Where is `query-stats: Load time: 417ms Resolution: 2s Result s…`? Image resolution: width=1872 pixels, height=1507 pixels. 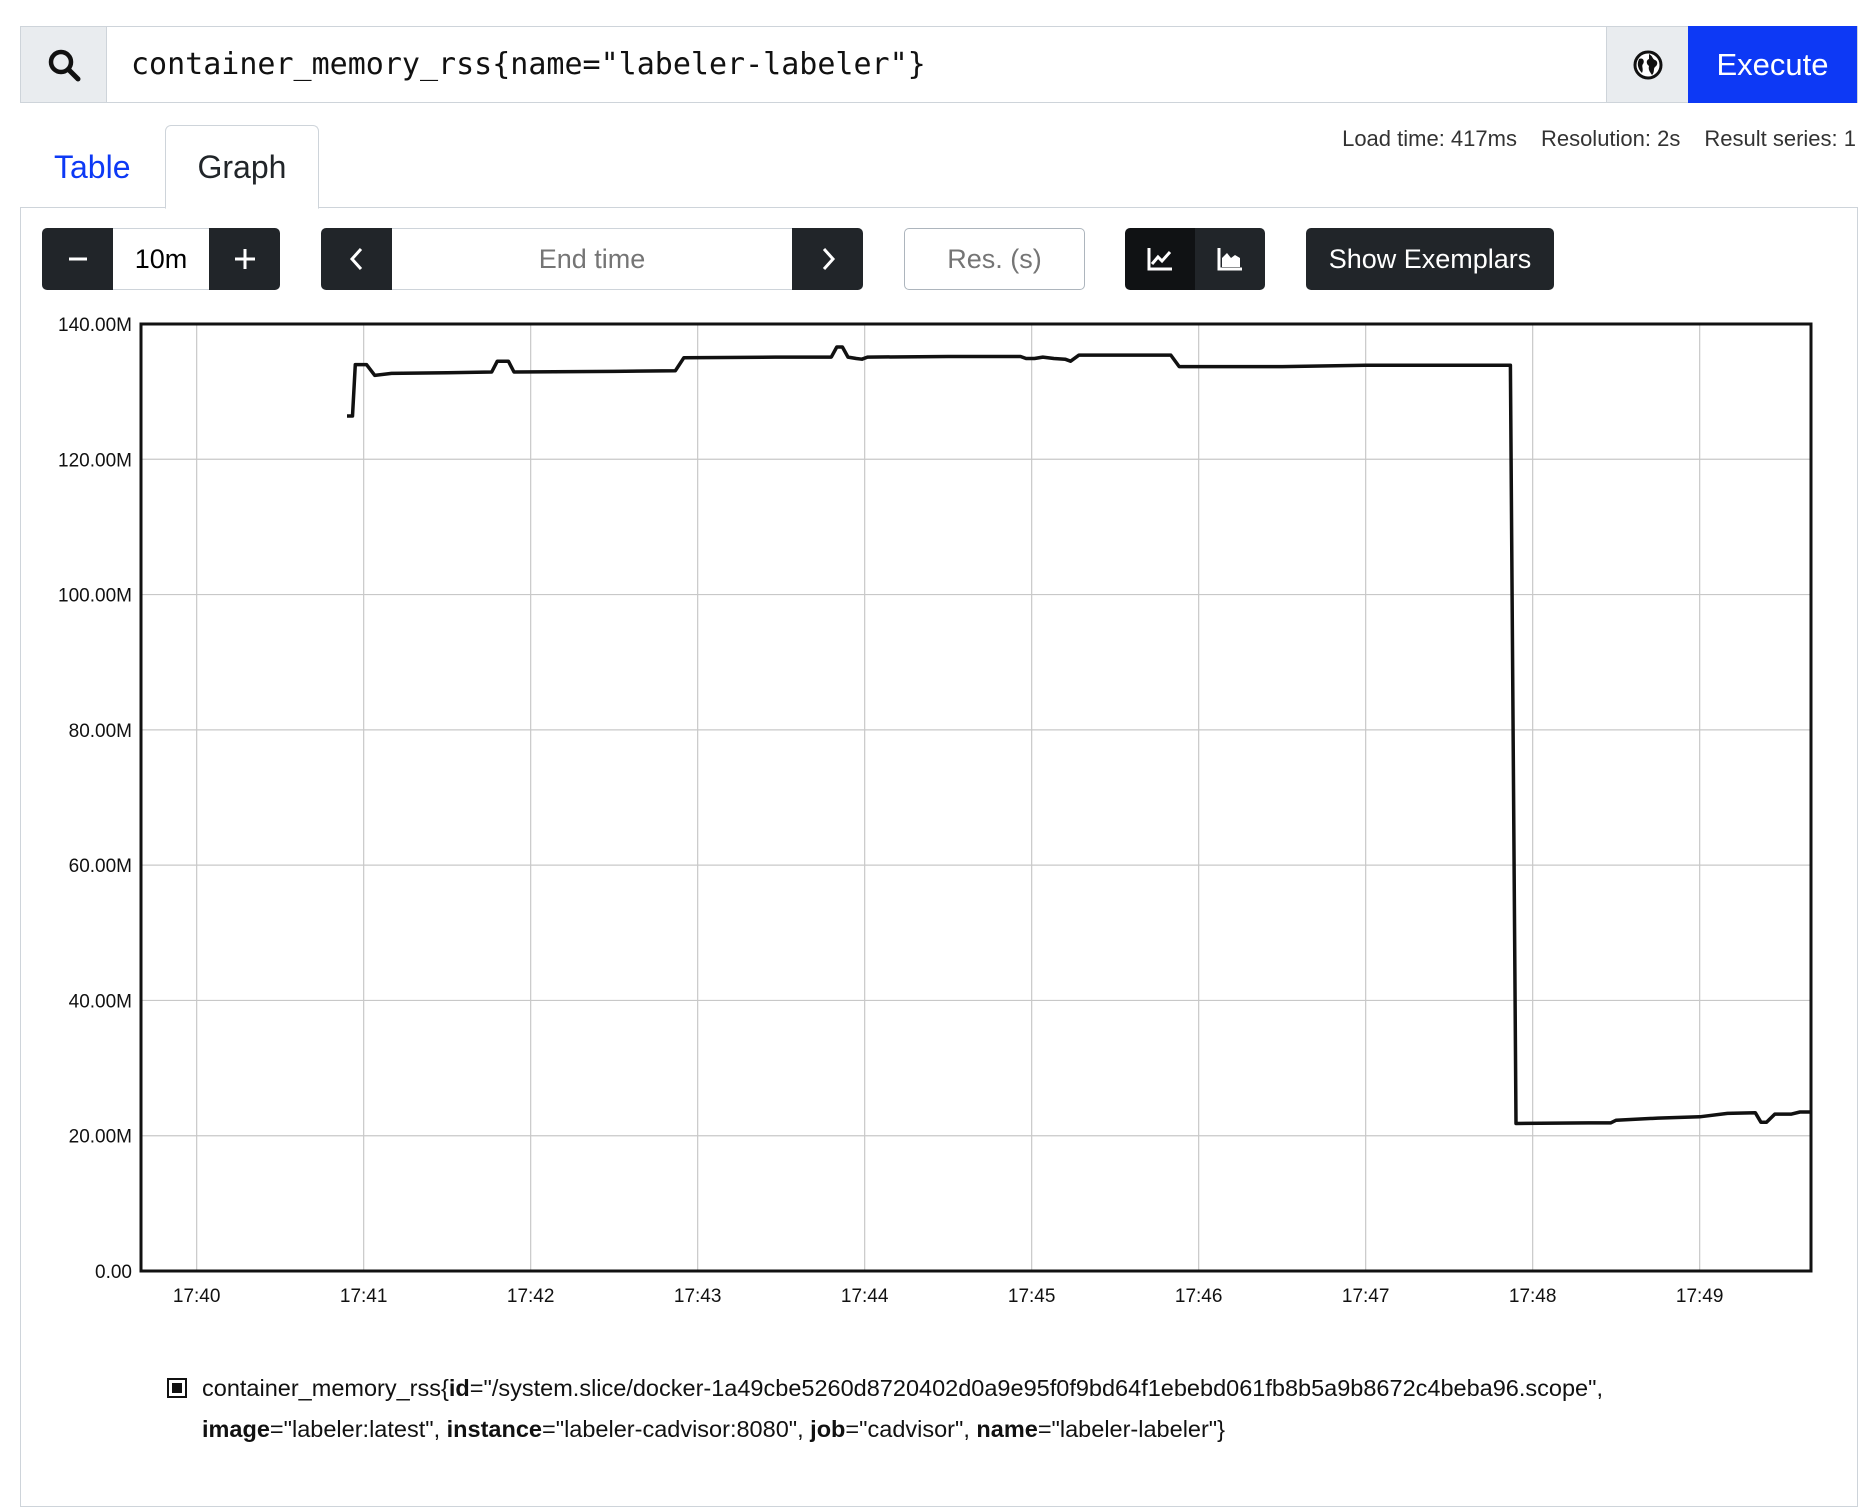
query-stats: Load time: 417ms Resolution: 2s Result s… is located at coordinates (1599, 139).